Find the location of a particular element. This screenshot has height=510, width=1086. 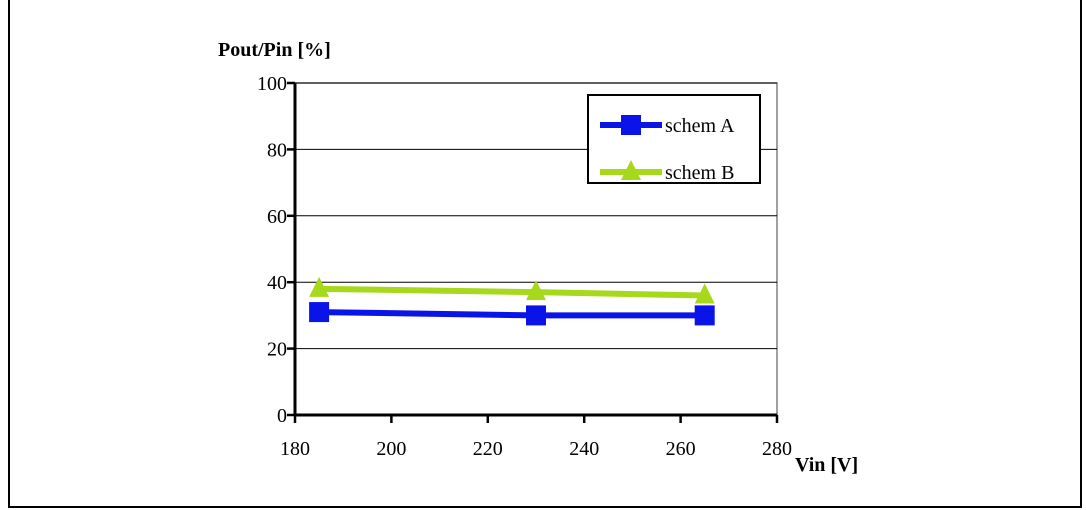

legend-label-schem-b: schem B is located at coordinates (699, 173).